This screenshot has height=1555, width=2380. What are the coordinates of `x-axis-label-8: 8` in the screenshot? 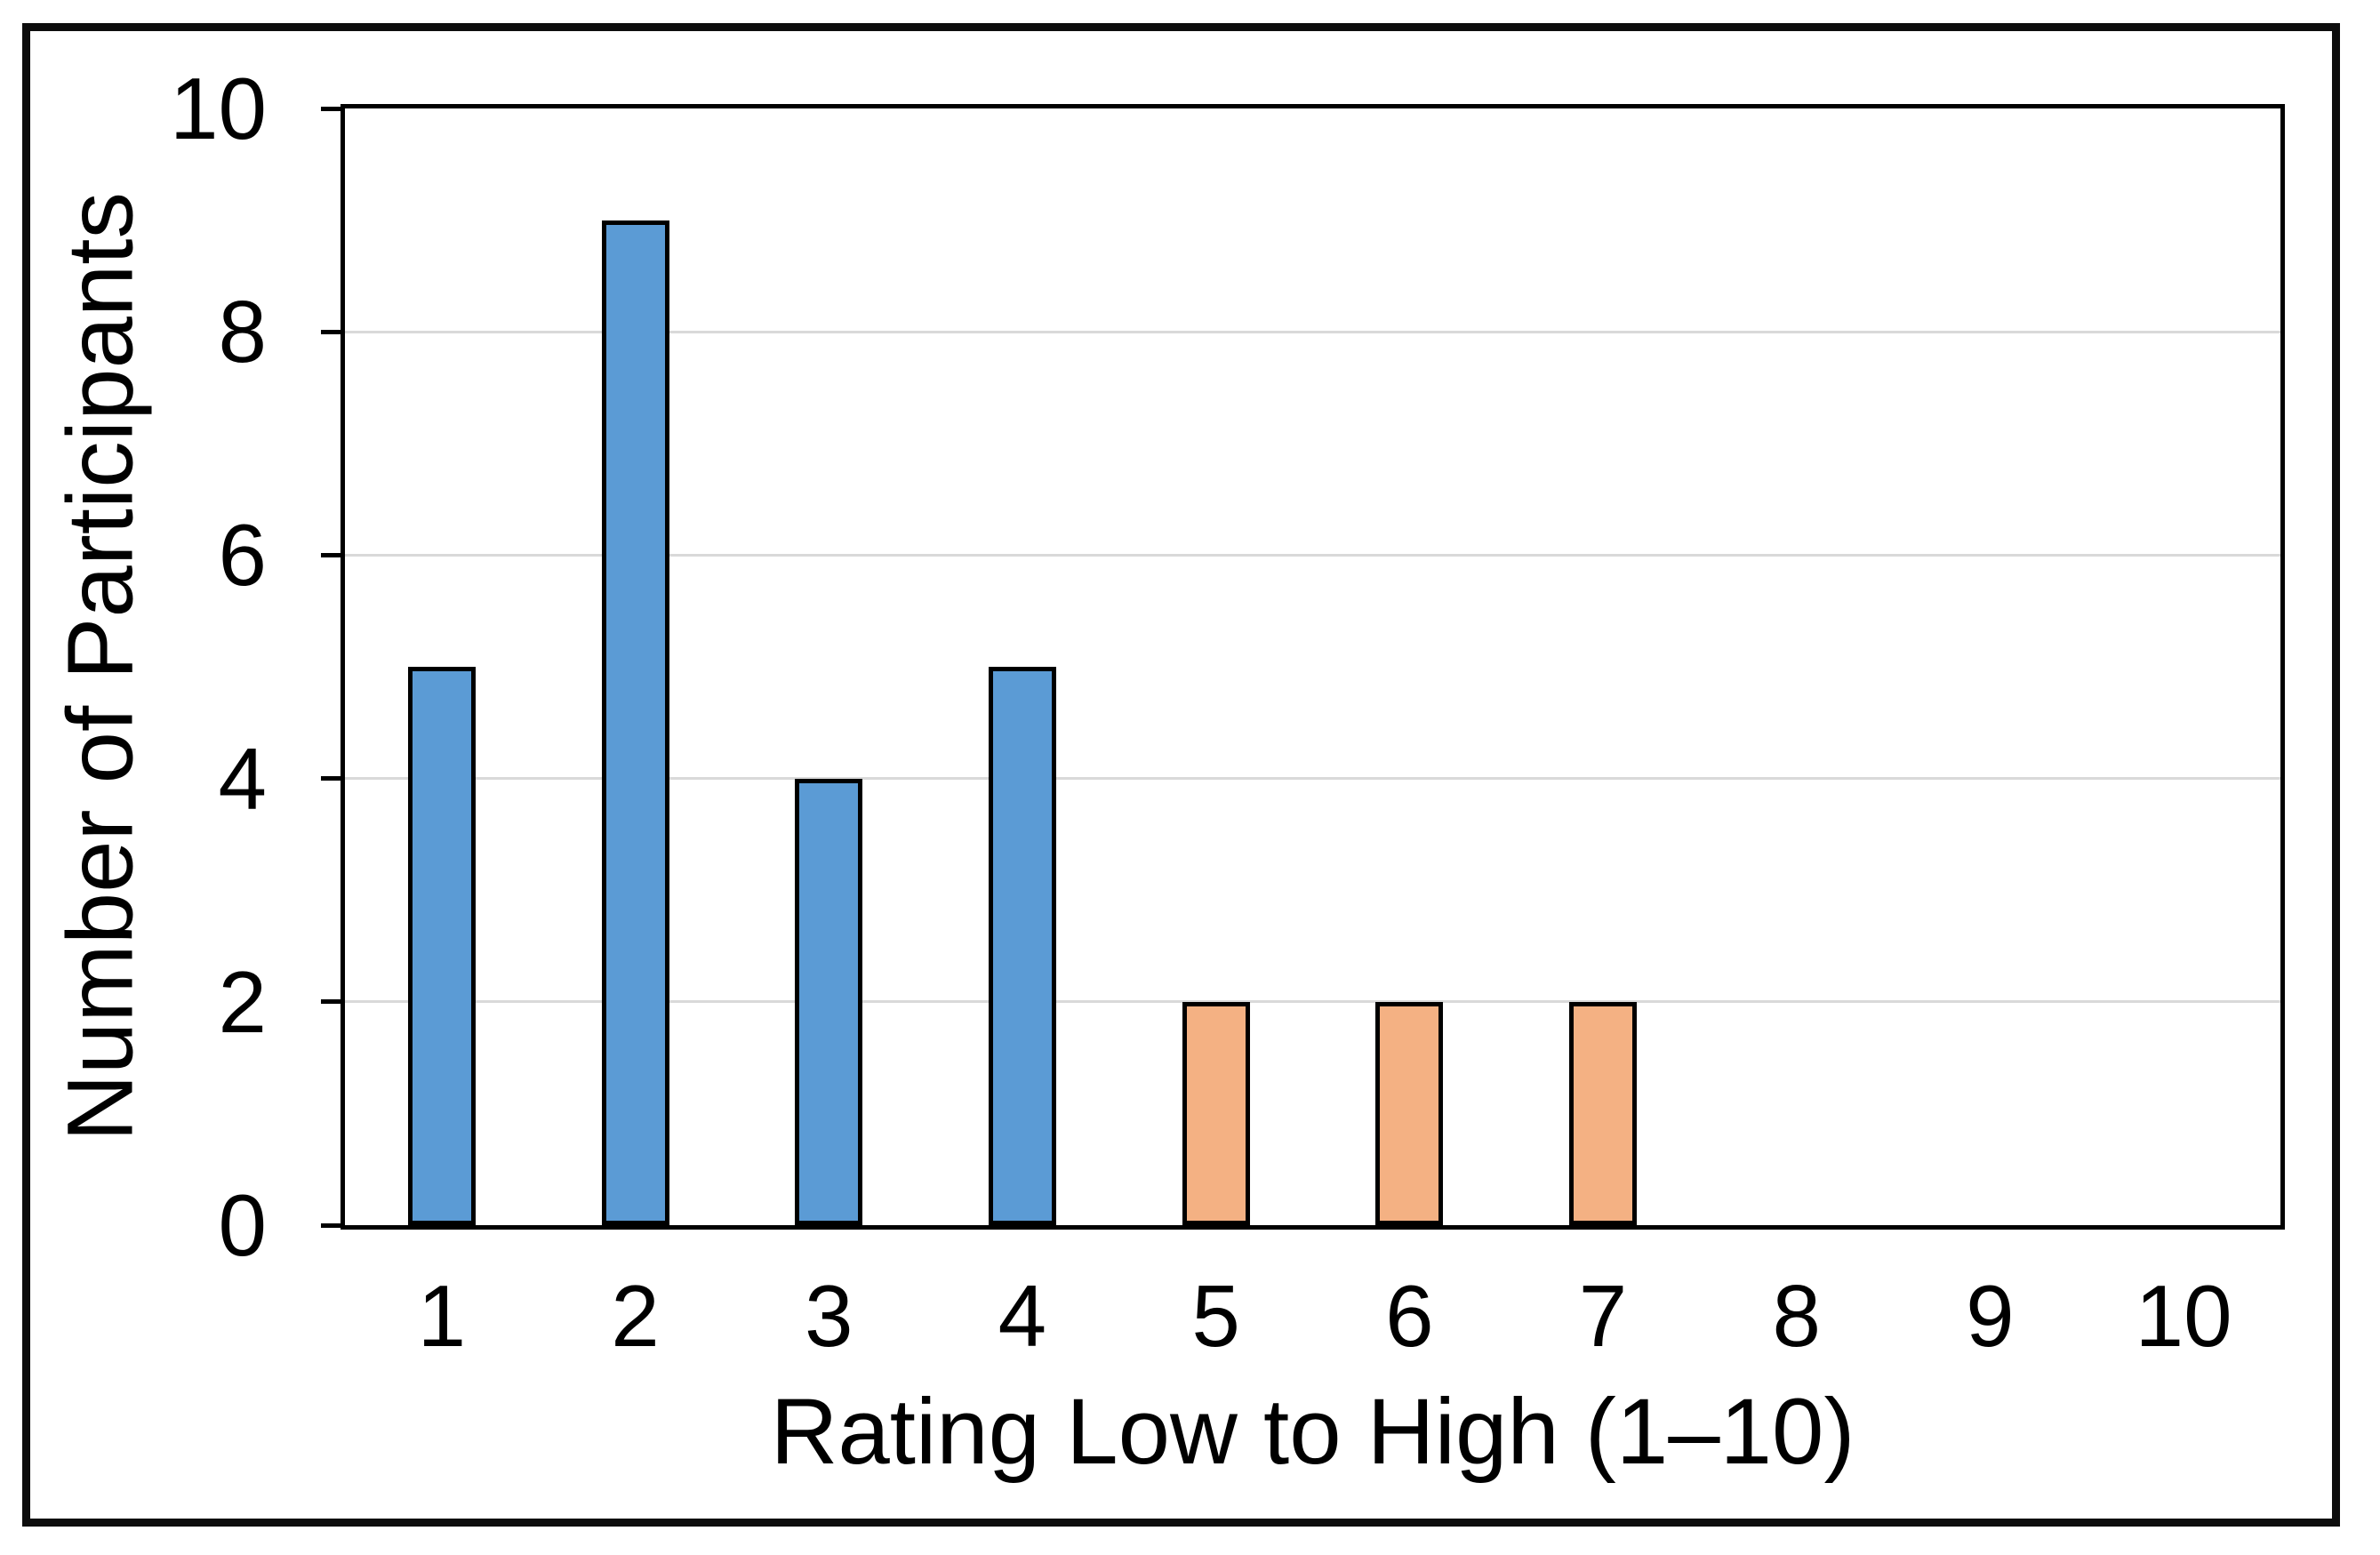 It's located at (1796, 1316).